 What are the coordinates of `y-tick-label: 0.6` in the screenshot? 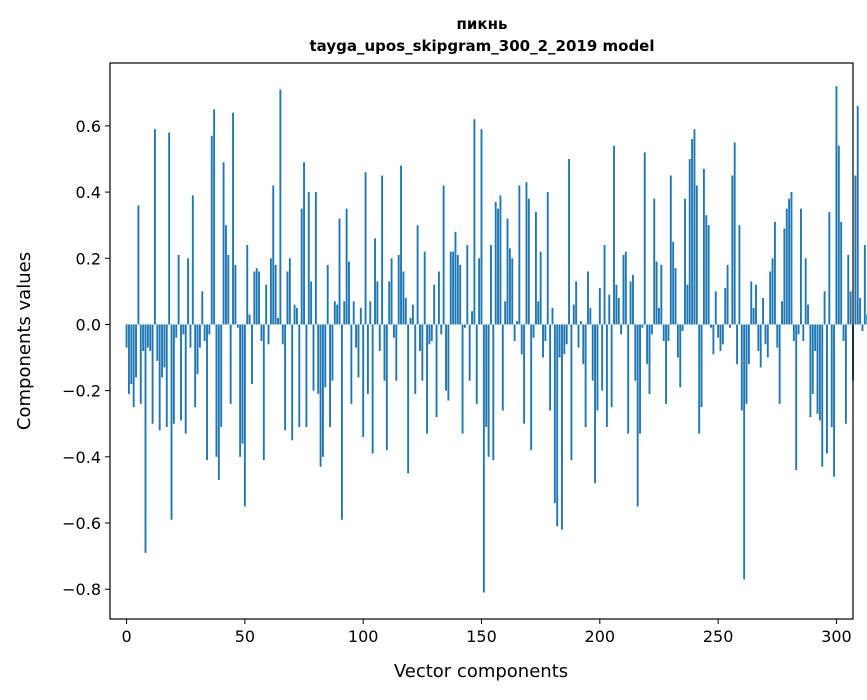 It's located at (88, 126).